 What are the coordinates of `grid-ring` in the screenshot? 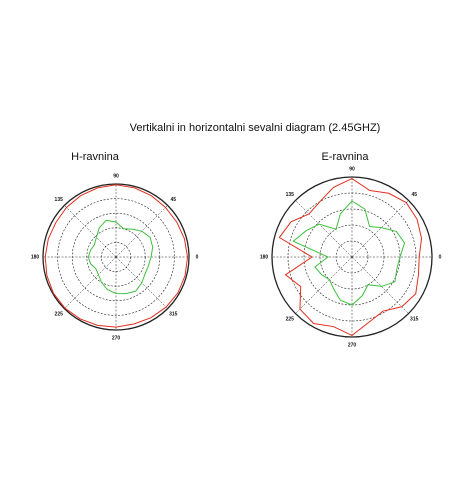 It's located at (116, 257).